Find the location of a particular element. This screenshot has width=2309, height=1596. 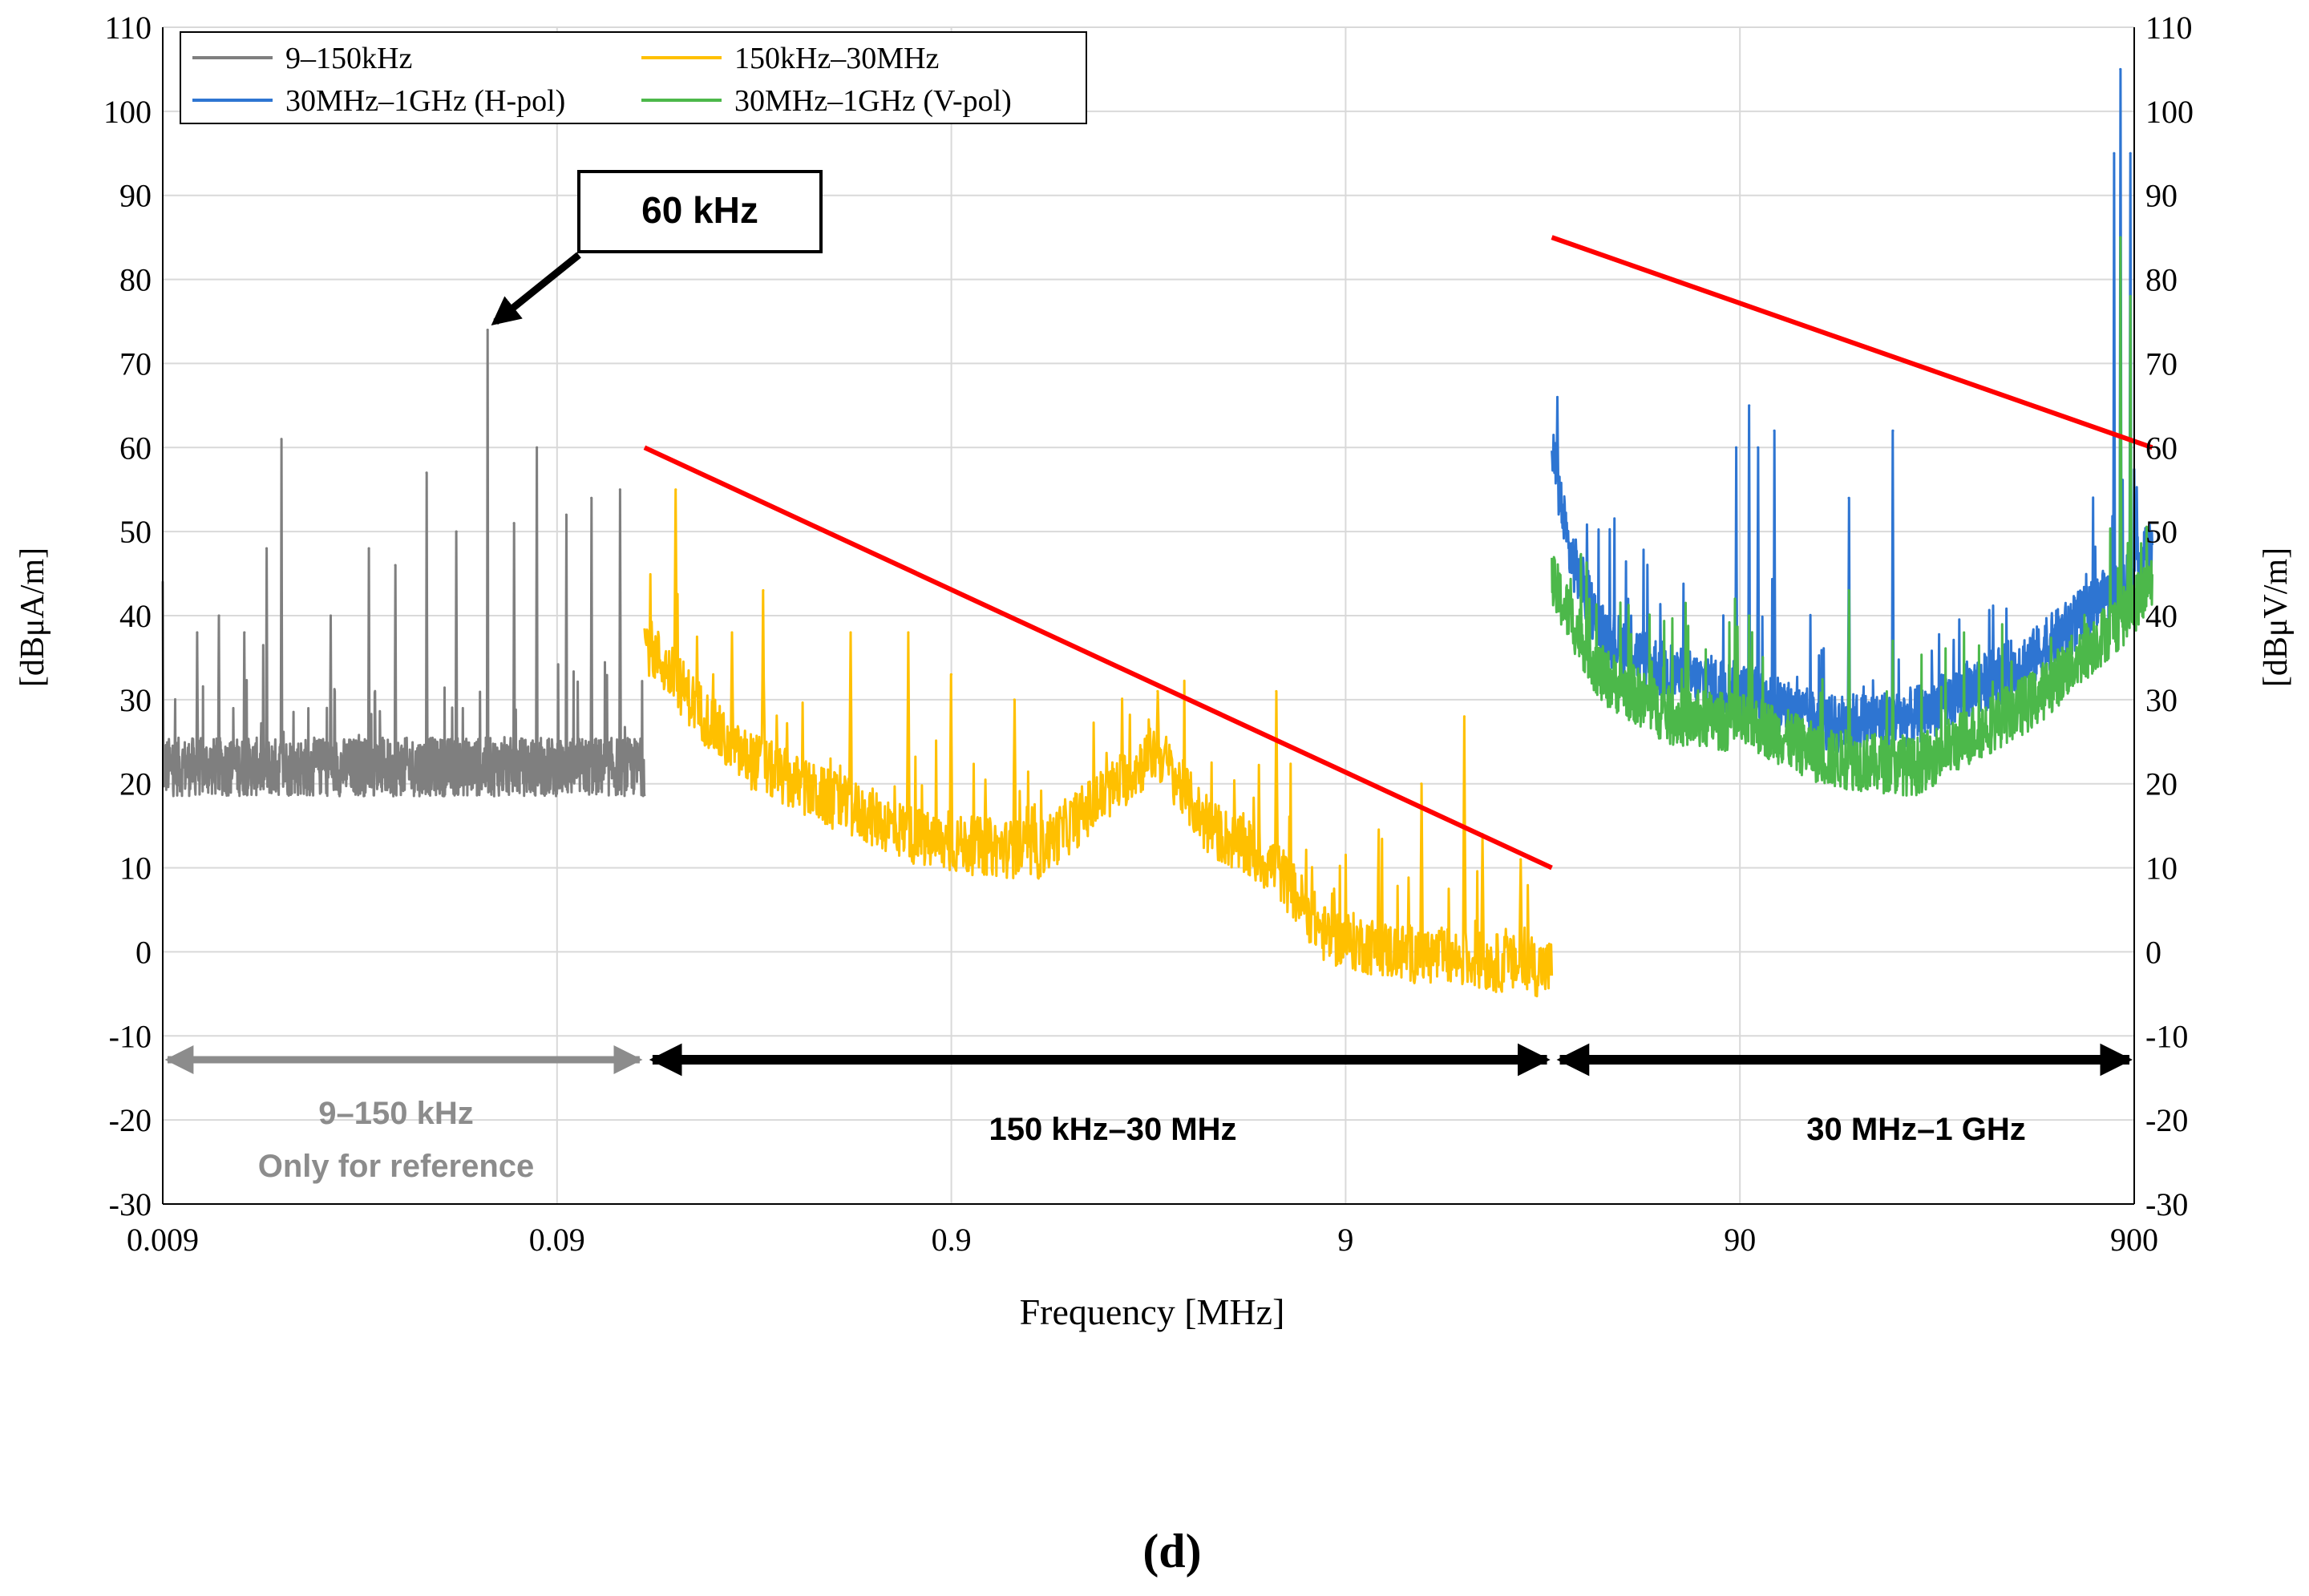

y-tick-label-left: 100 is located at coordinates (127, 112).